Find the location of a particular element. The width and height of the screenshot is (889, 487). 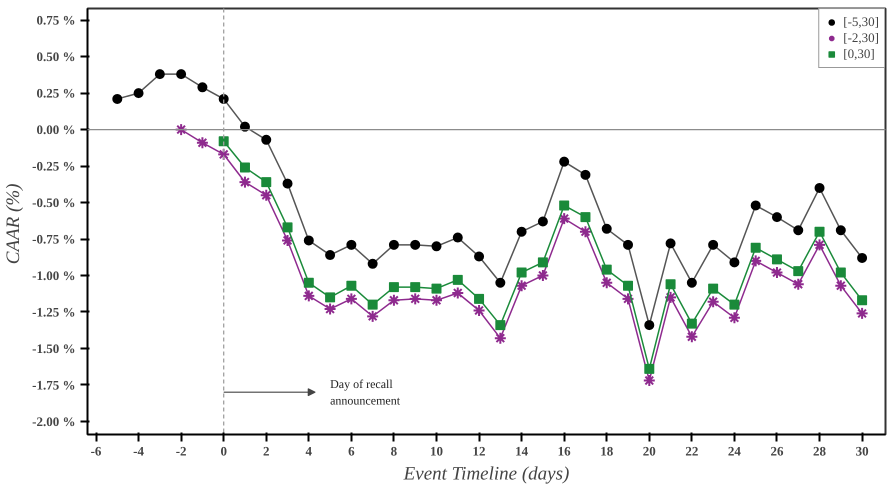

x-tick-label: 10 is located at coordinates (436, 451).